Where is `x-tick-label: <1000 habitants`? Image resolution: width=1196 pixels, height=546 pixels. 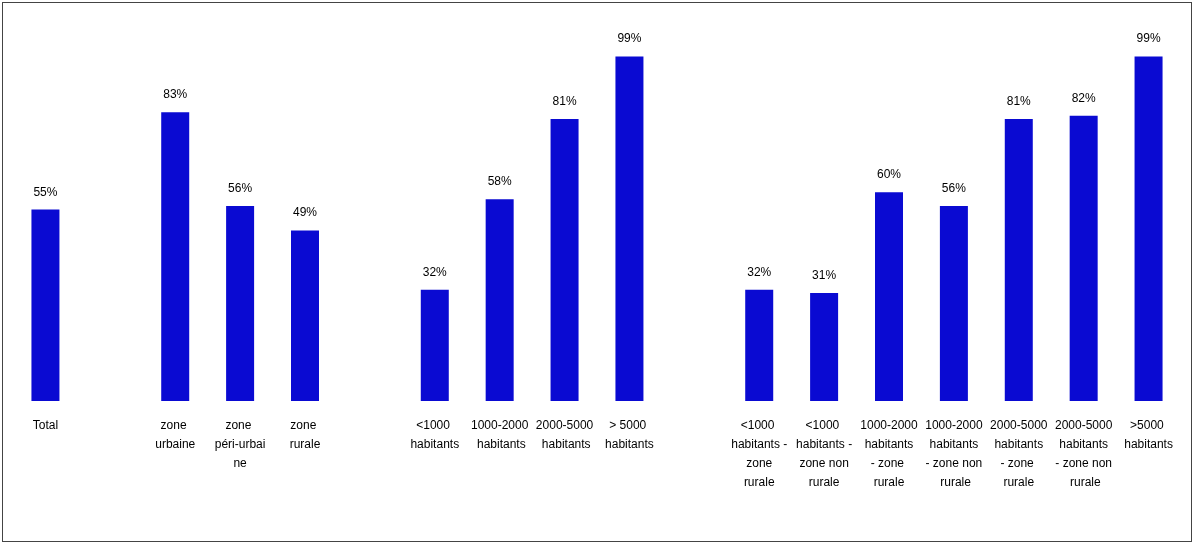 x-tick-label: <1000 habitants is located at coordinates (435, 434).